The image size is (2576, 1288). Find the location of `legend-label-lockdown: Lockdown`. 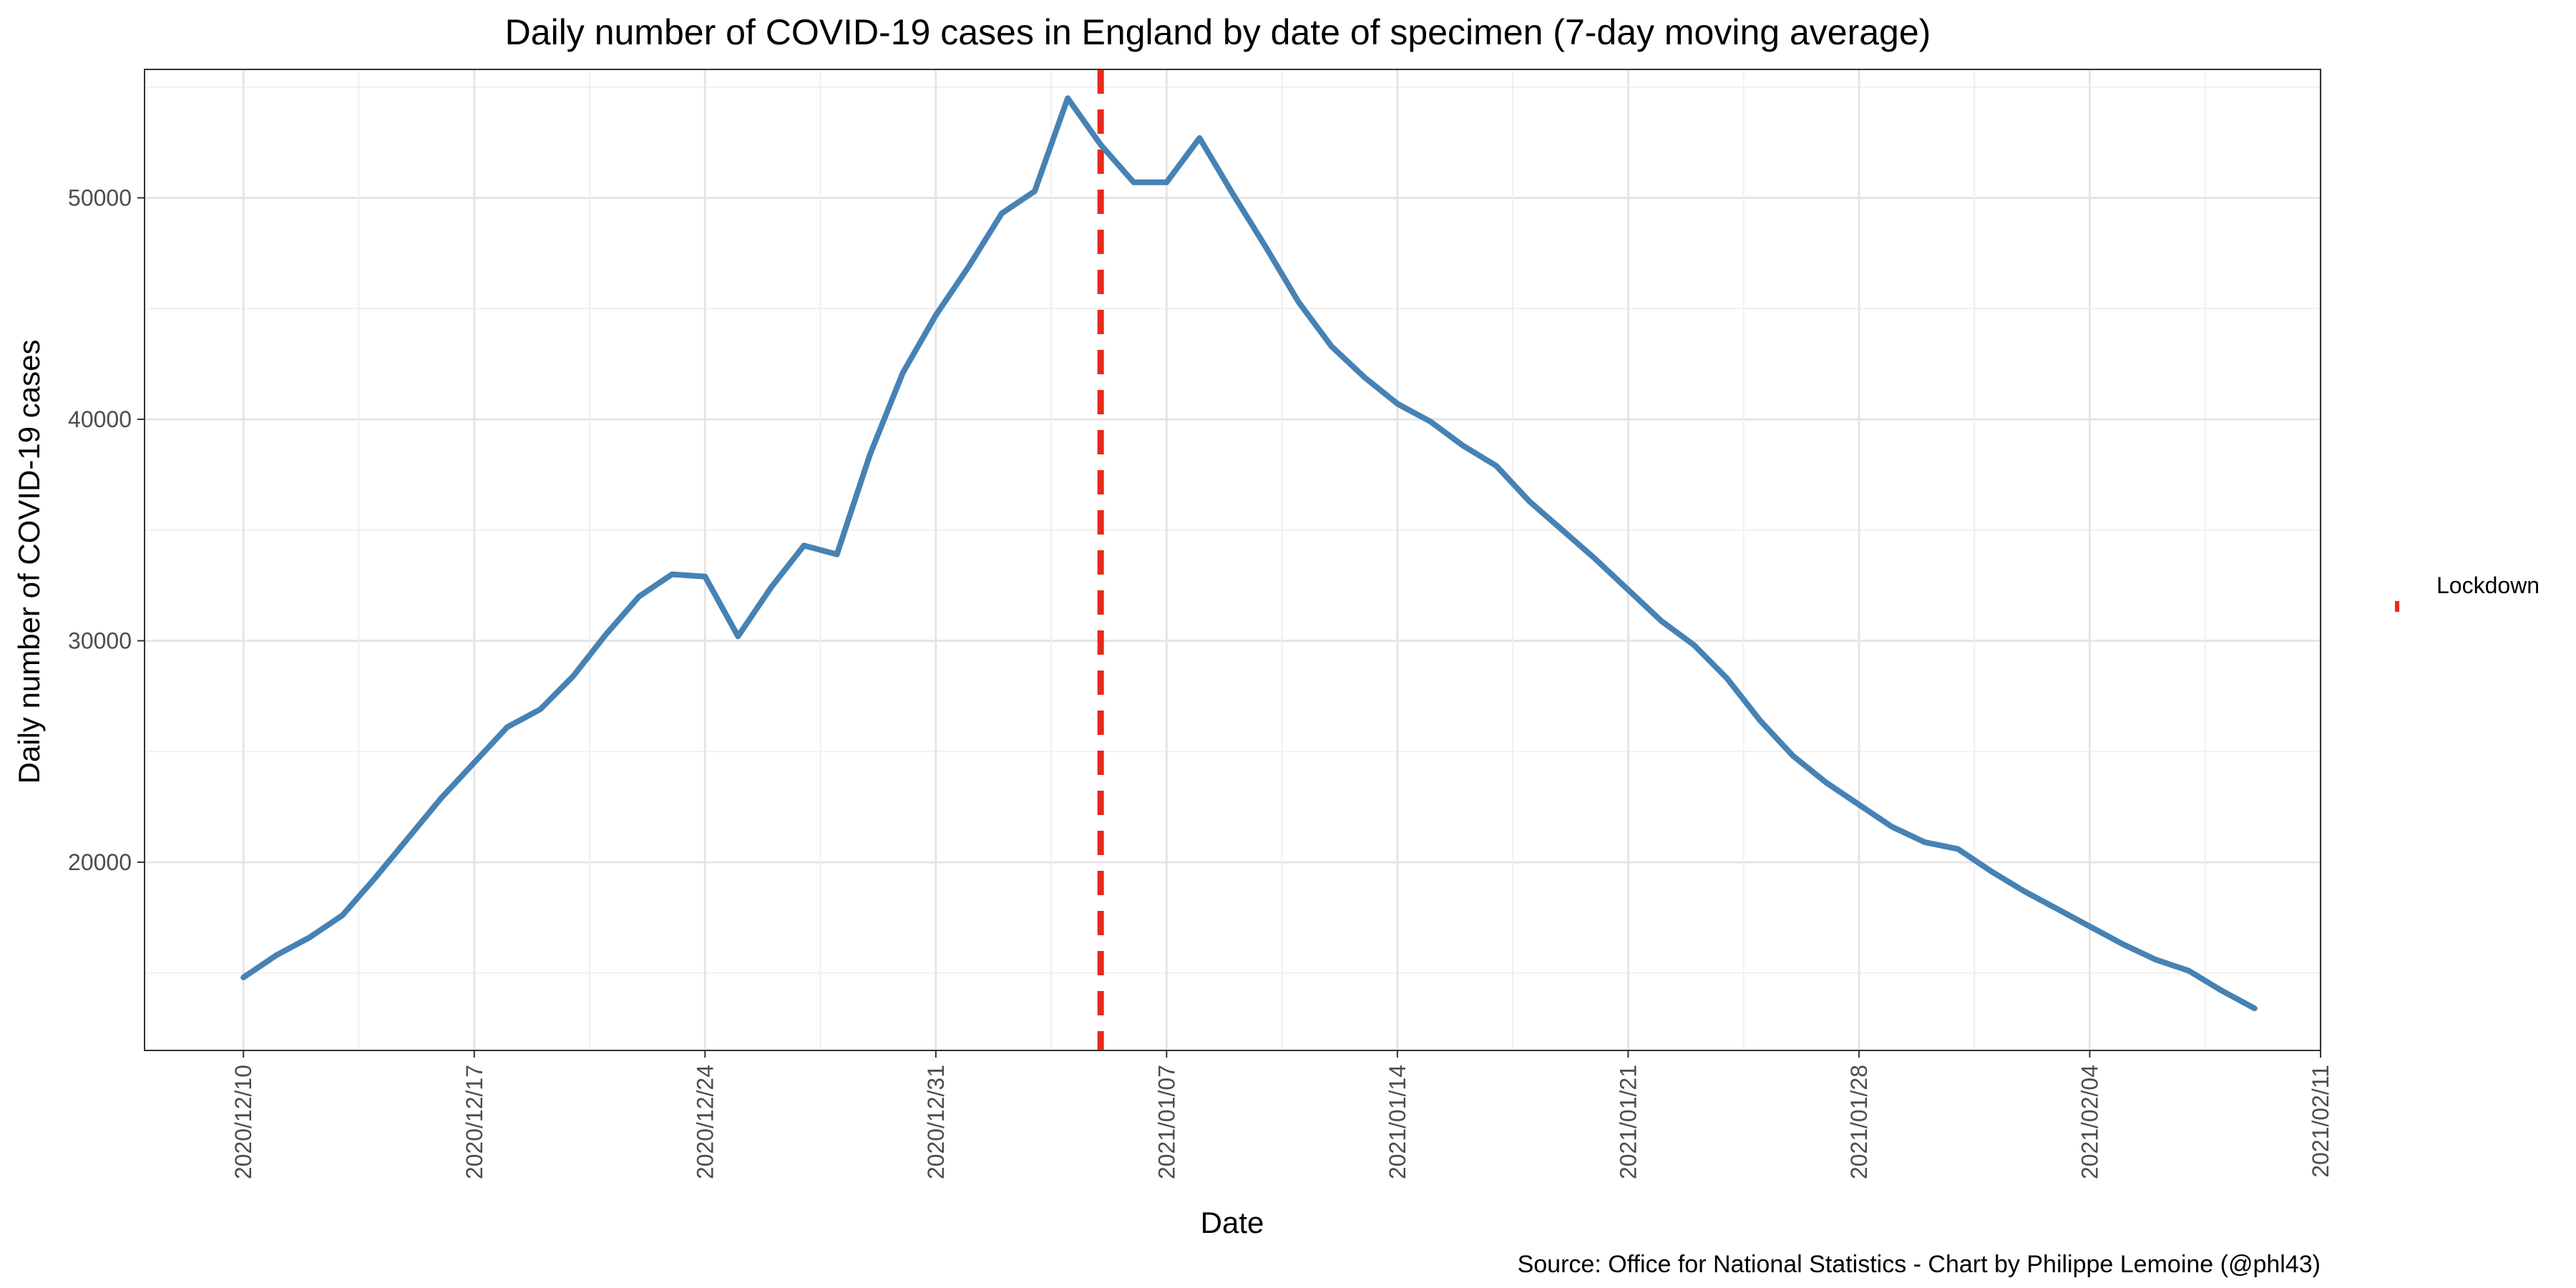

legend-label-lockdown: Lockdown is located at coordinates (2488, 585).